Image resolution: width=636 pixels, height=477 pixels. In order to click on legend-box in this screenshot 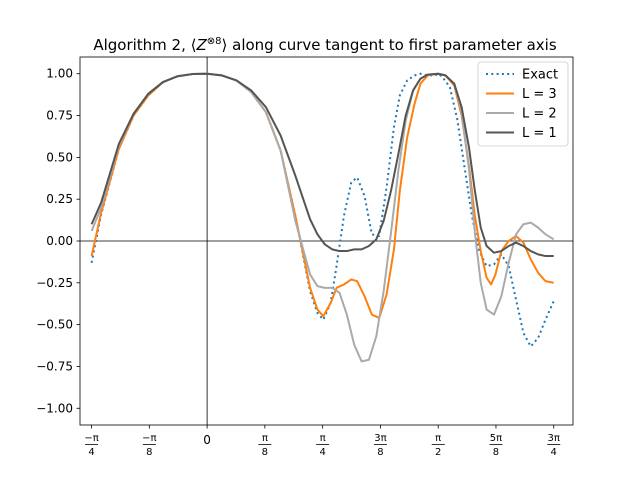, I will do `click(523, 104)`.